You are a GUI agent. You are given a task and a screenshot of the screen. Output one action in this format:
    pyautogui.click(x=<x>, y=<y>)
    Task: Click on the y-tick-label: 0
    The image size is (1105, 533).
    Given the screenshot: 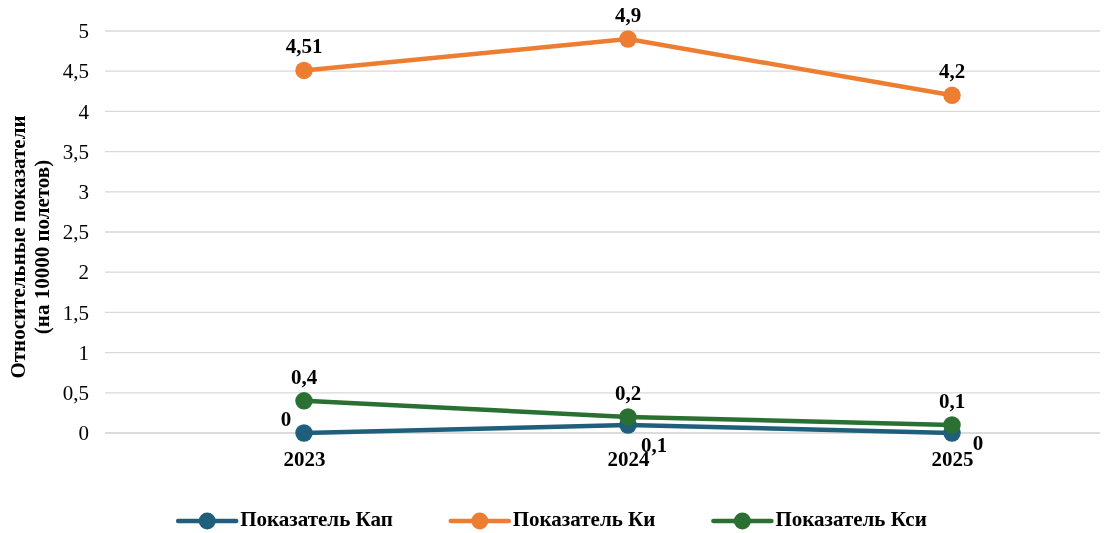 What is the action you would take?
    pyautogui.click(x=83, y=433)
    